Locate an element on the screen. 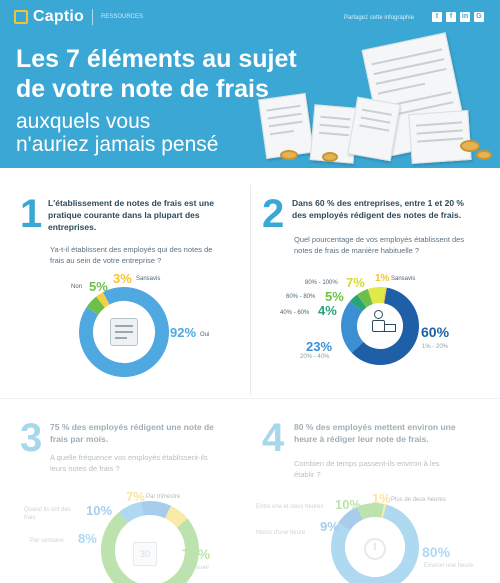  calendar-icon: 30 is located at coordinates (145, 554).